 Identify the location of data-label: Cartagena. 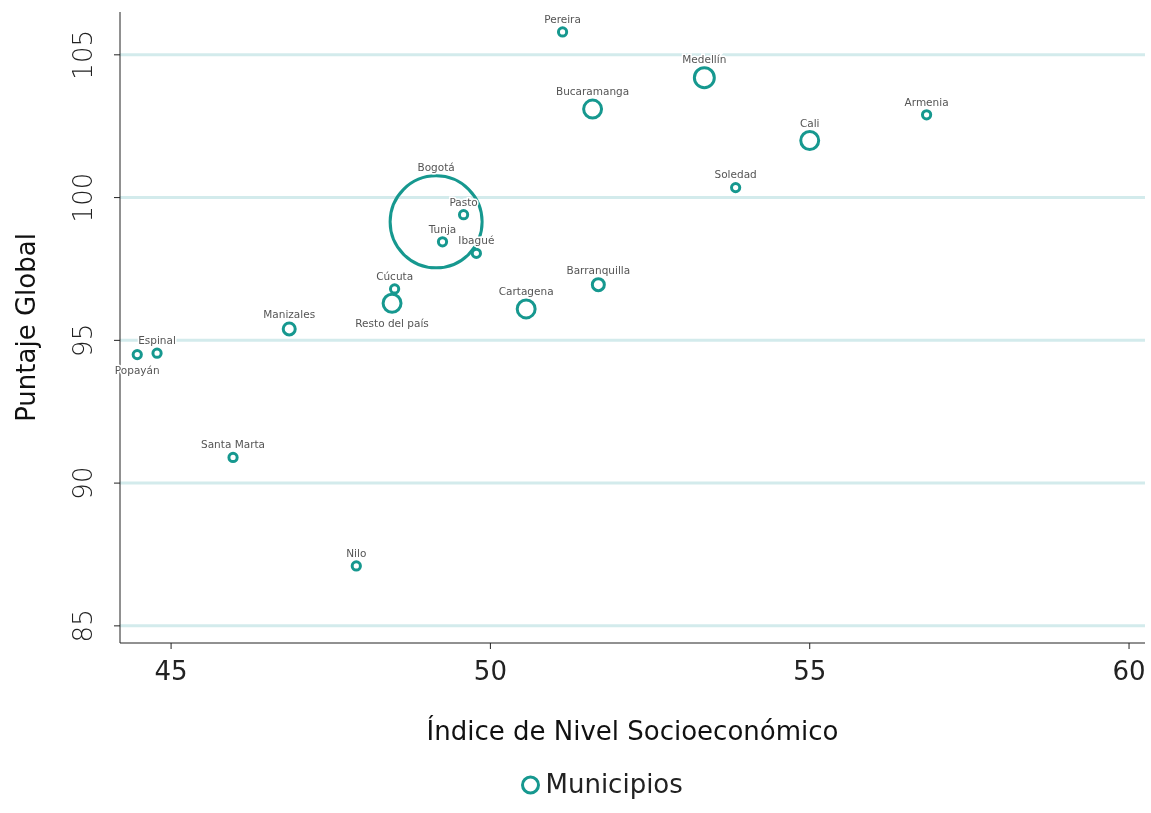
(526, 290).